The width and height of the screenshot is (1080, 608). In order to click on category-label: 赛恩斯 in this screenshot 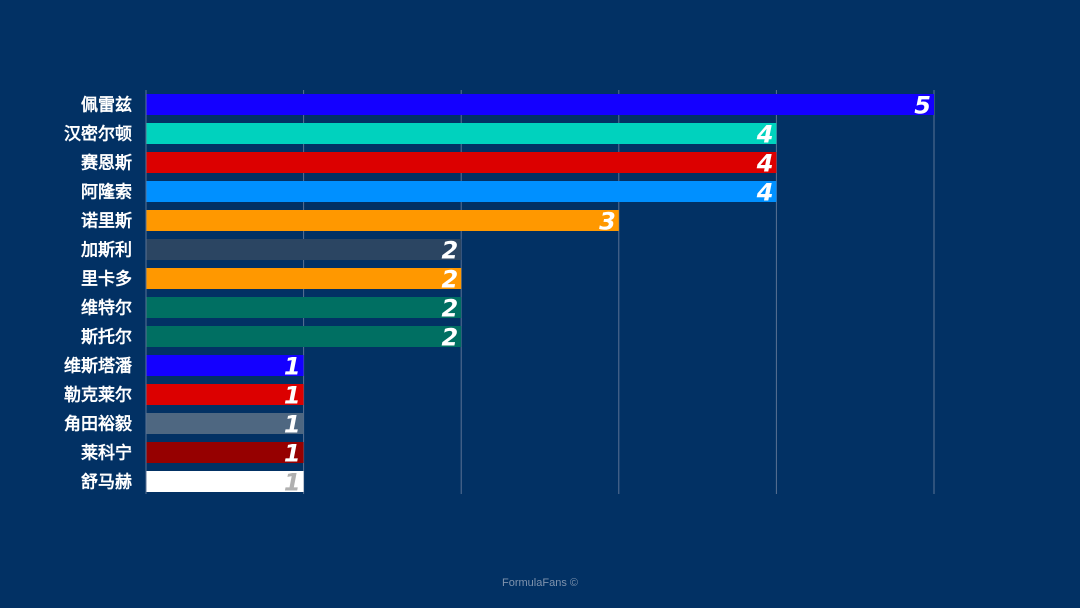, I will do `click(106, 163)`.